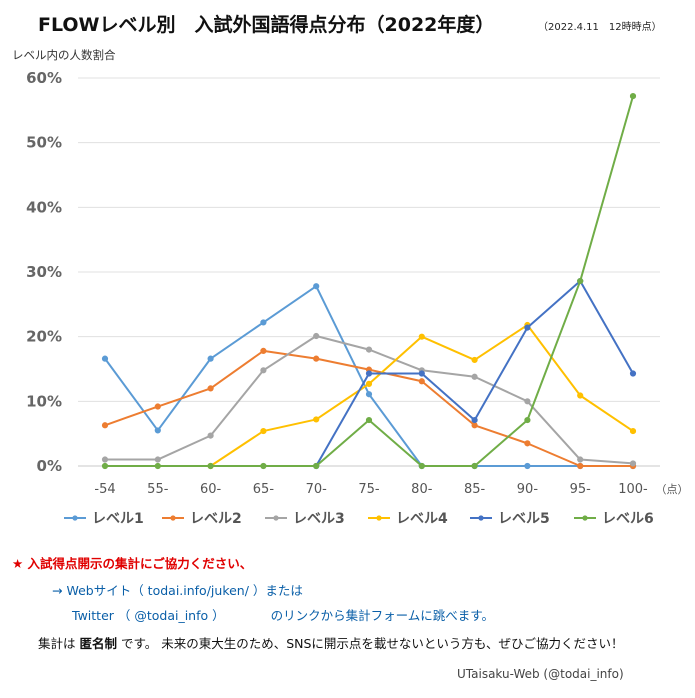  Describe the element at coordinates (264, 489) in the screenshot. I see `x-tick-label: 65-` at that location.